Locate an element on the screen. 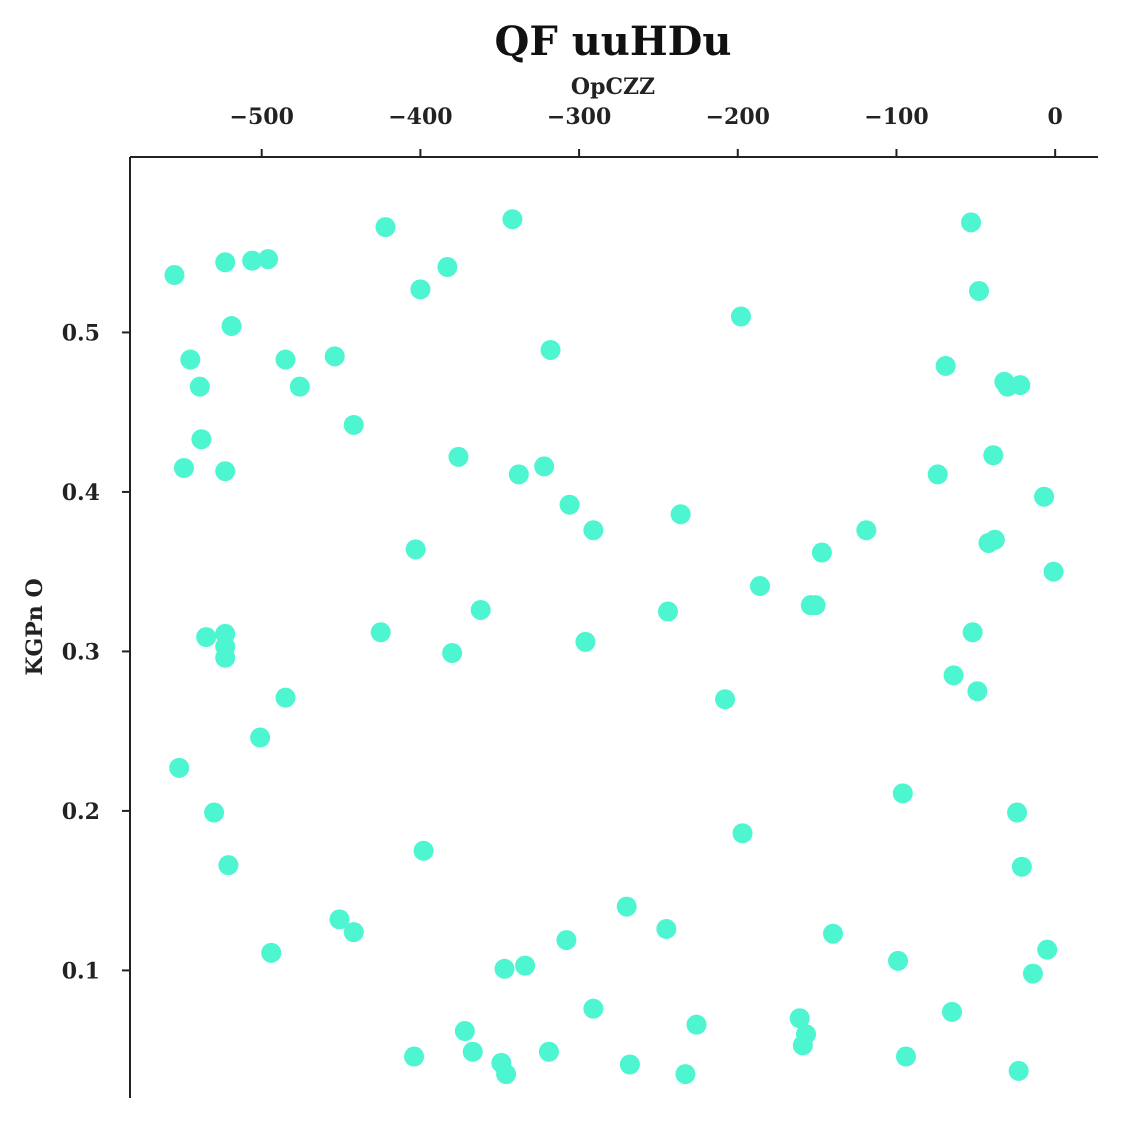  y-ticks: 0.1 0.2 0.3 0.4 0.5 is located at coordinates (96, 652).